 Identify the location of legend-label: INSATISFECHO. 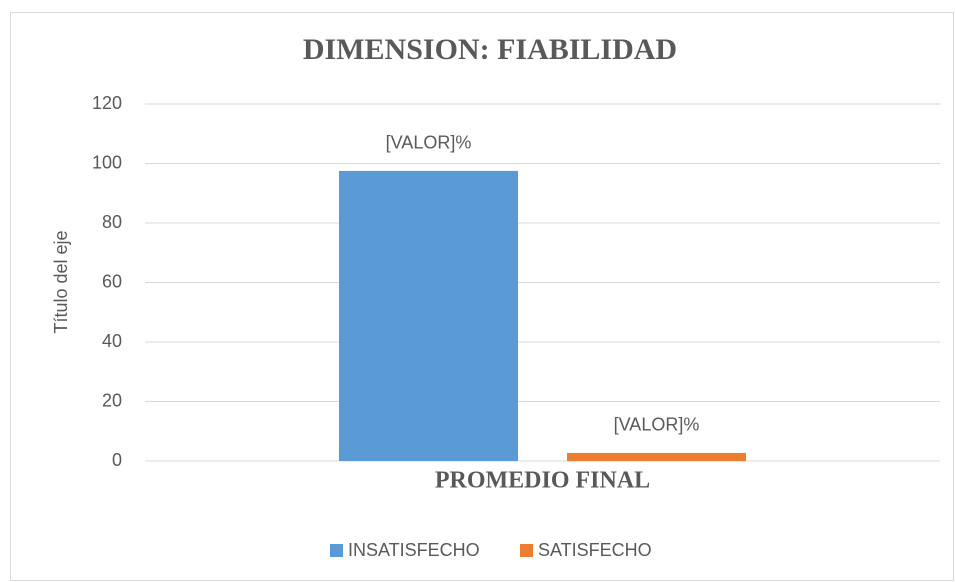
(414, 550).